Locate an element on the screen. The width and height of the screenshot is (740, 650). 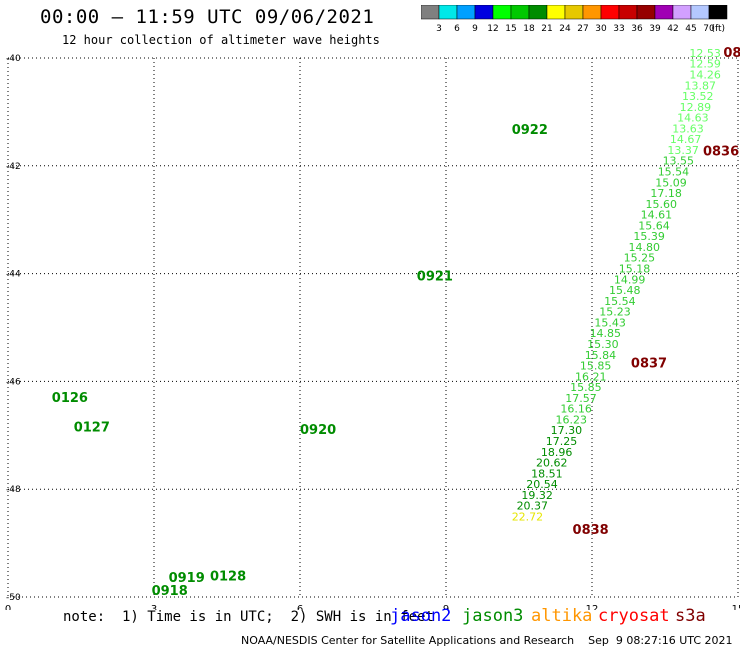
x-tick-label: 15 is located at coordinates (736, 607).